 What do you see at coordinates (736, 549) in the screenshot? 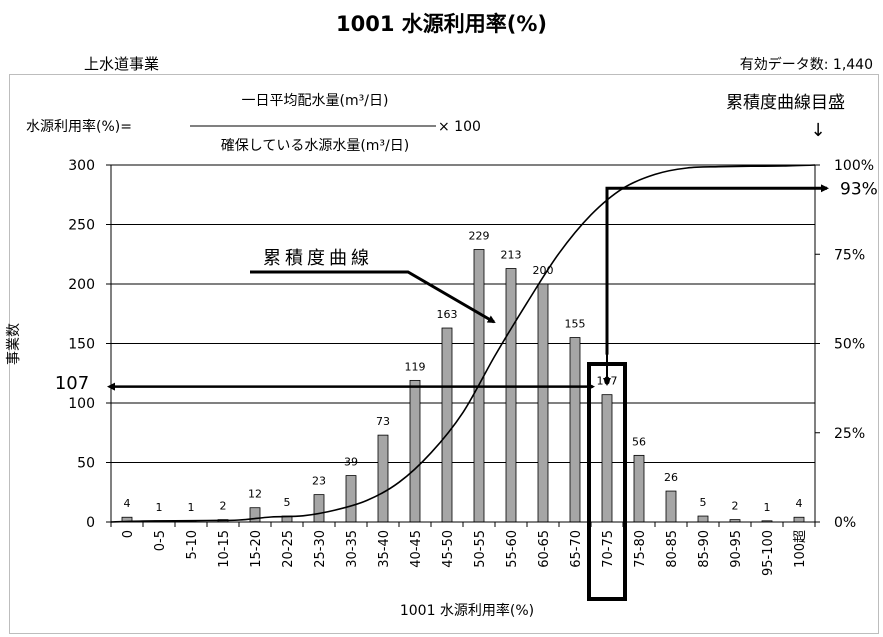
I see `x-tick-label: 90-95` at bounding box center [736, 549].